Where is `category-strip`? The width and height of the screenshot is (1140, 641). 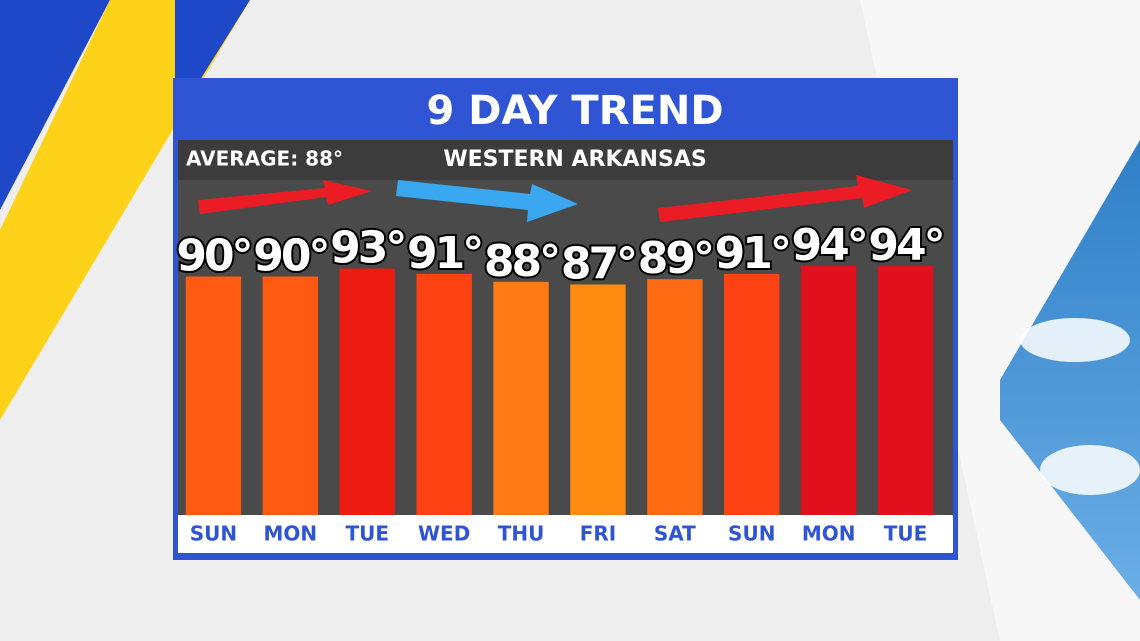 category-strip is located at coordinates (565, 534).